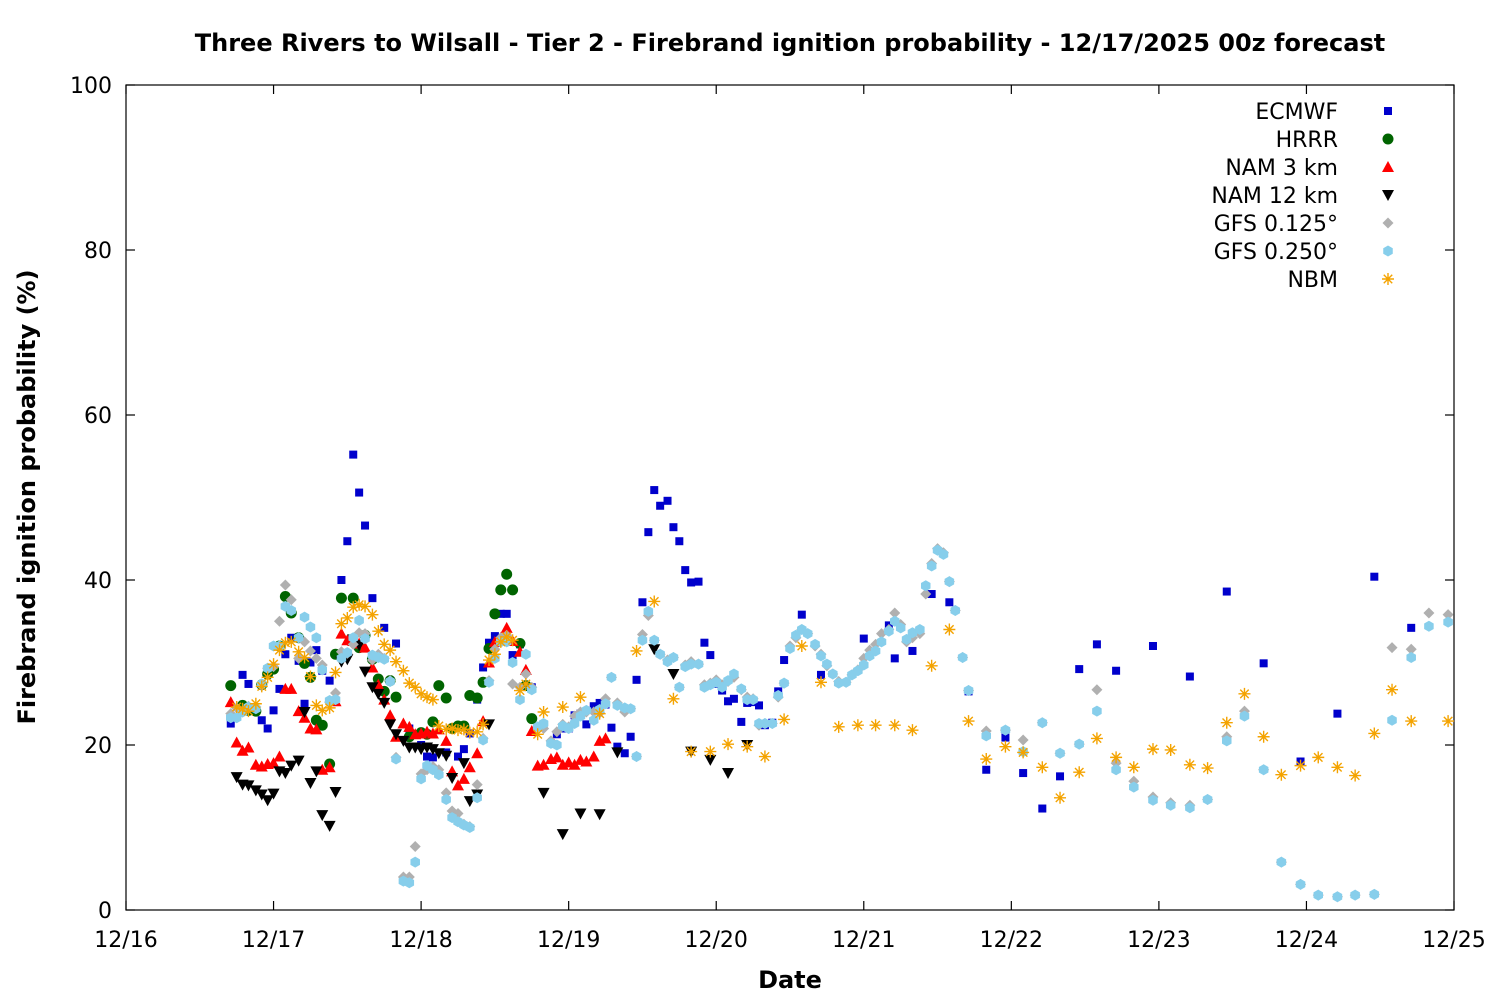 This screenshot has height=1000, width=1500. I want to click on x-tick-label: 12/19, so click(568, 940).